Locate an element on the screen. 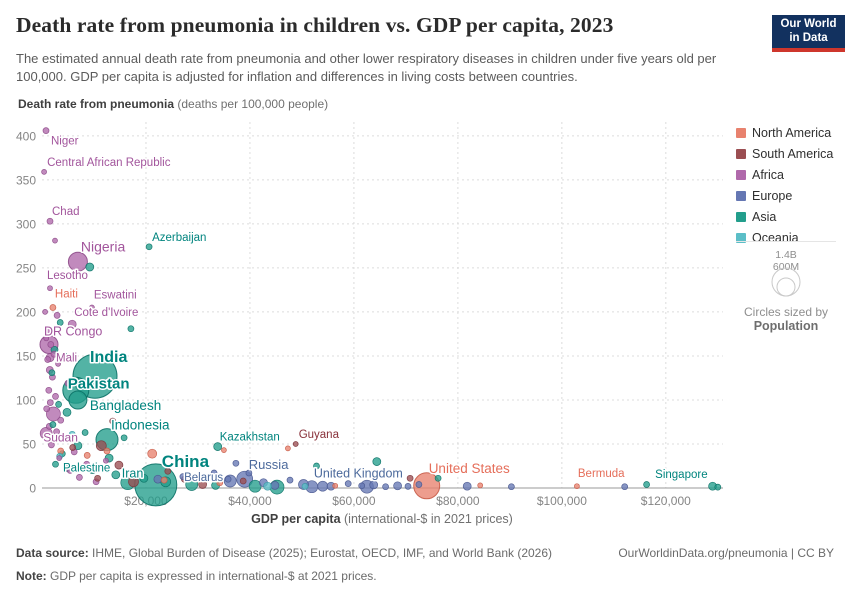  legend-item-south-america: South America is located at coordinates (787, 154).